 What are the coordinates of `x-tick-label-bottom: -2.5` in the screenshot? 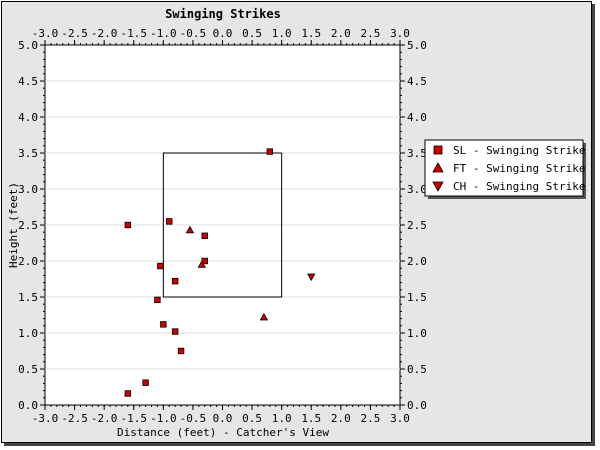 It's located at (74, 418).